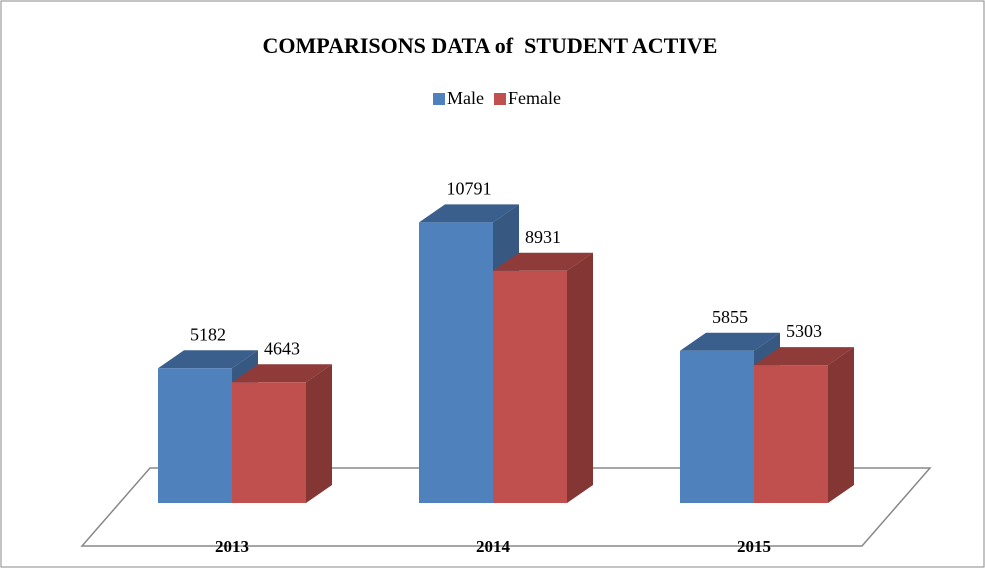 This screenshot has width=985, height=568. Describe the element at coordinates (208, 334) in the screenshot. I see `data-label: 5182` at that location.